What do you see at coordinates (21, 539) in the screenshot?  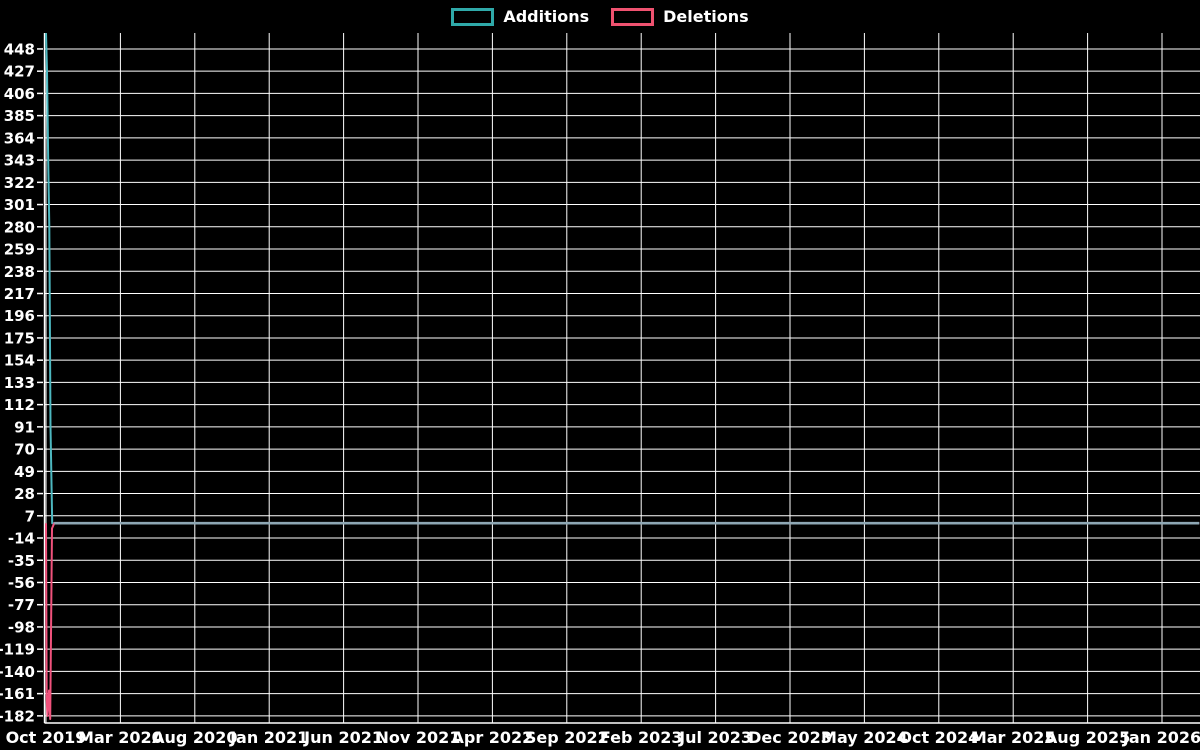 I see `y-tick-label: -14` at bounding box center [21, 539].